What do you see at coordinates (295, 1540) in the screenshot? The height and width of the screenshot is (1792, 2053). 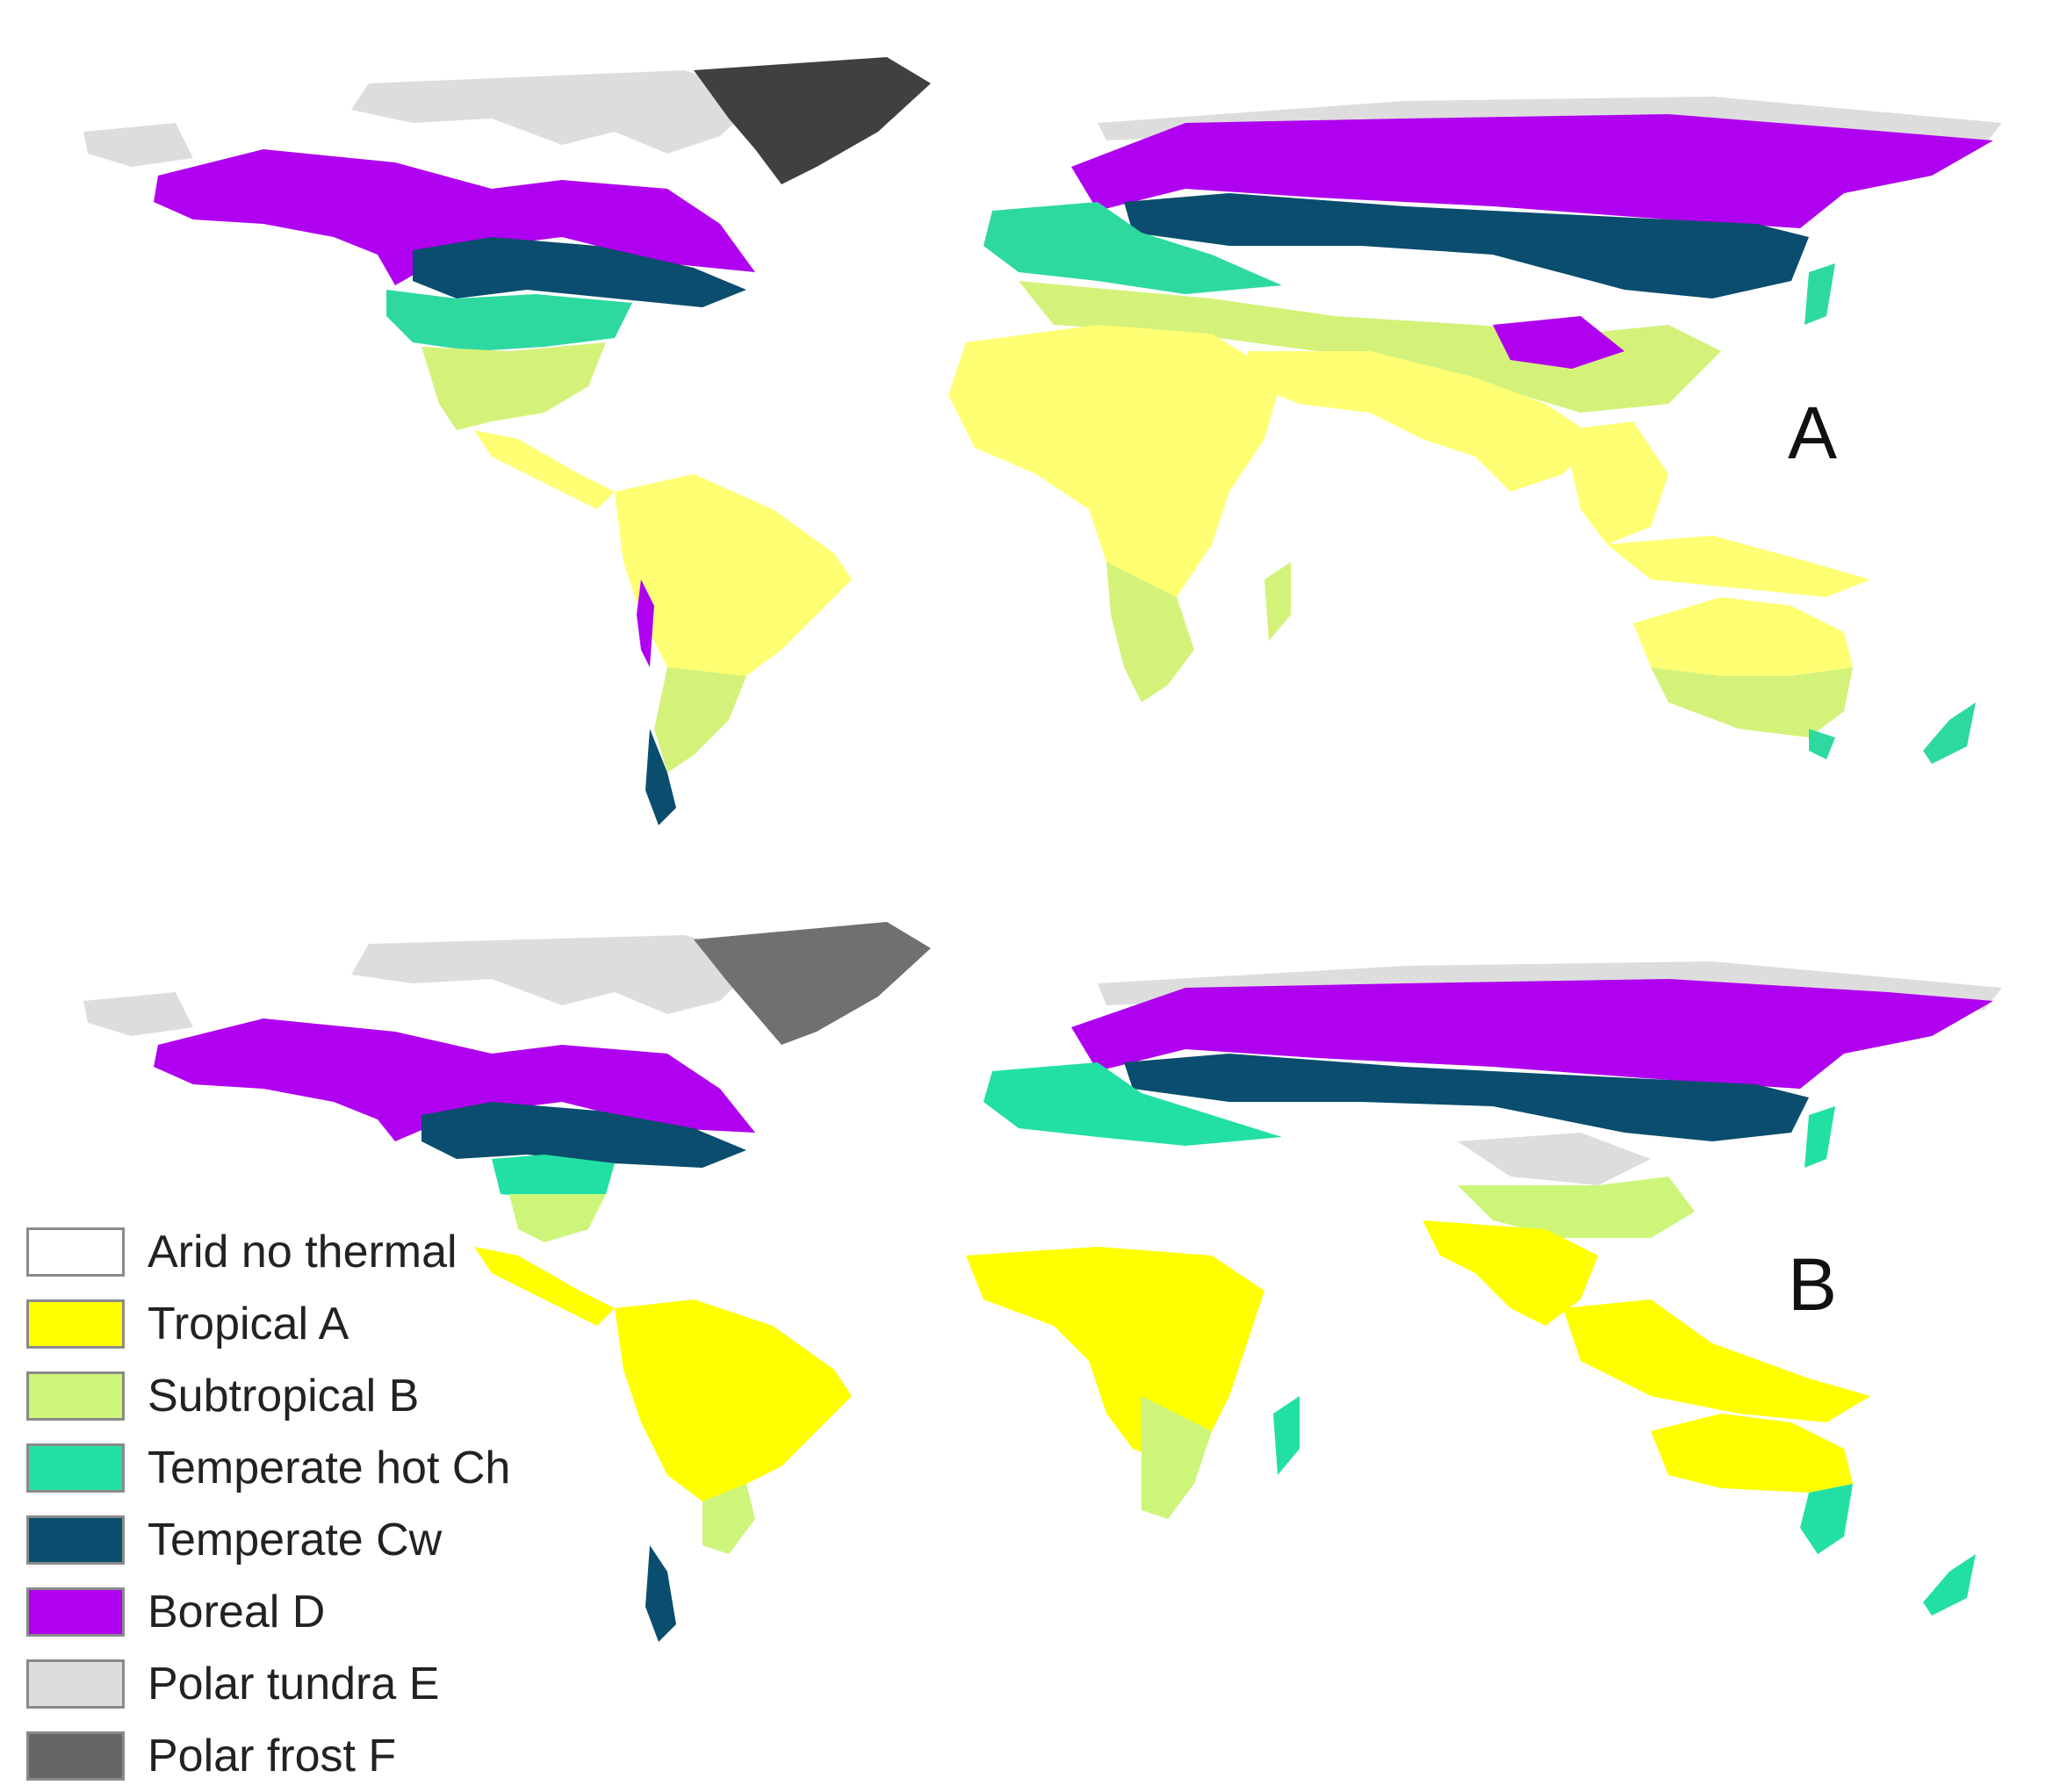 I see `legend-label: Temperate Cw` at bounding box center [295, 1540].